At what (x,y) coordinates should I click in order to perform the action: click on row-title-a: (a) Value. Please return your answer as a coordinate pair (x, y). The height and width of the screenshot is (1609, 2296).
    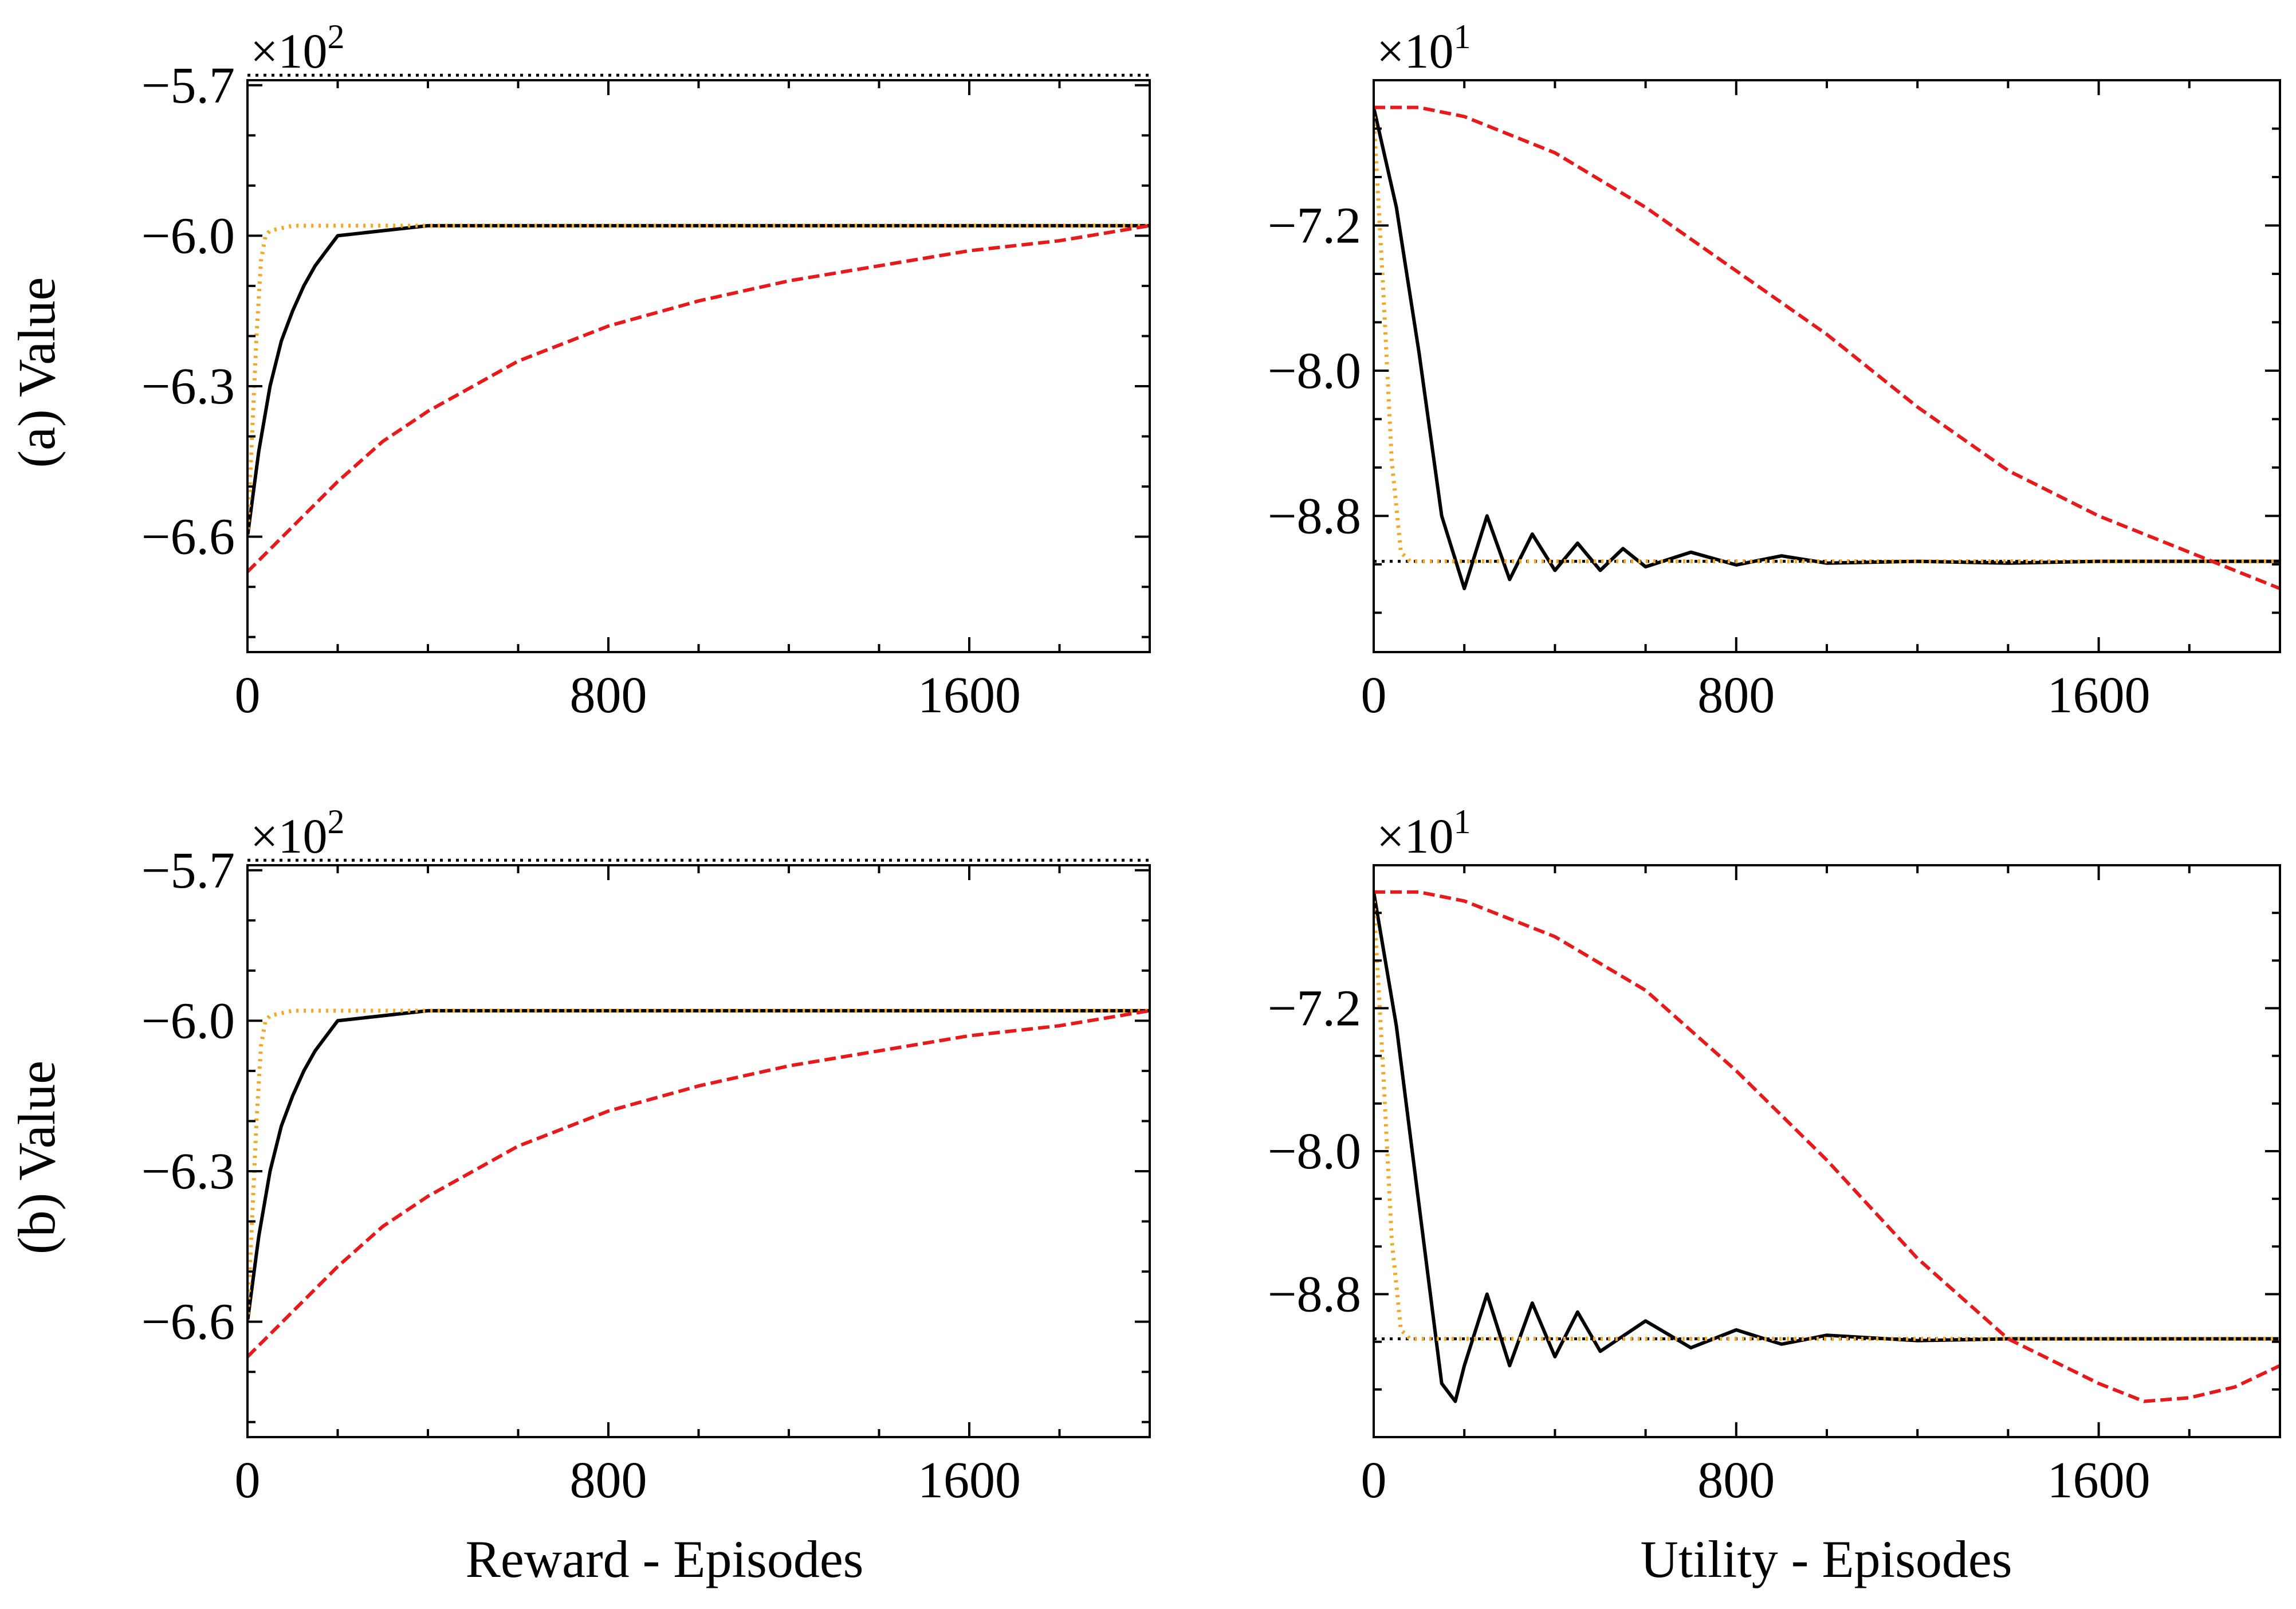
    Looking at the image, I should click on (36, 372).